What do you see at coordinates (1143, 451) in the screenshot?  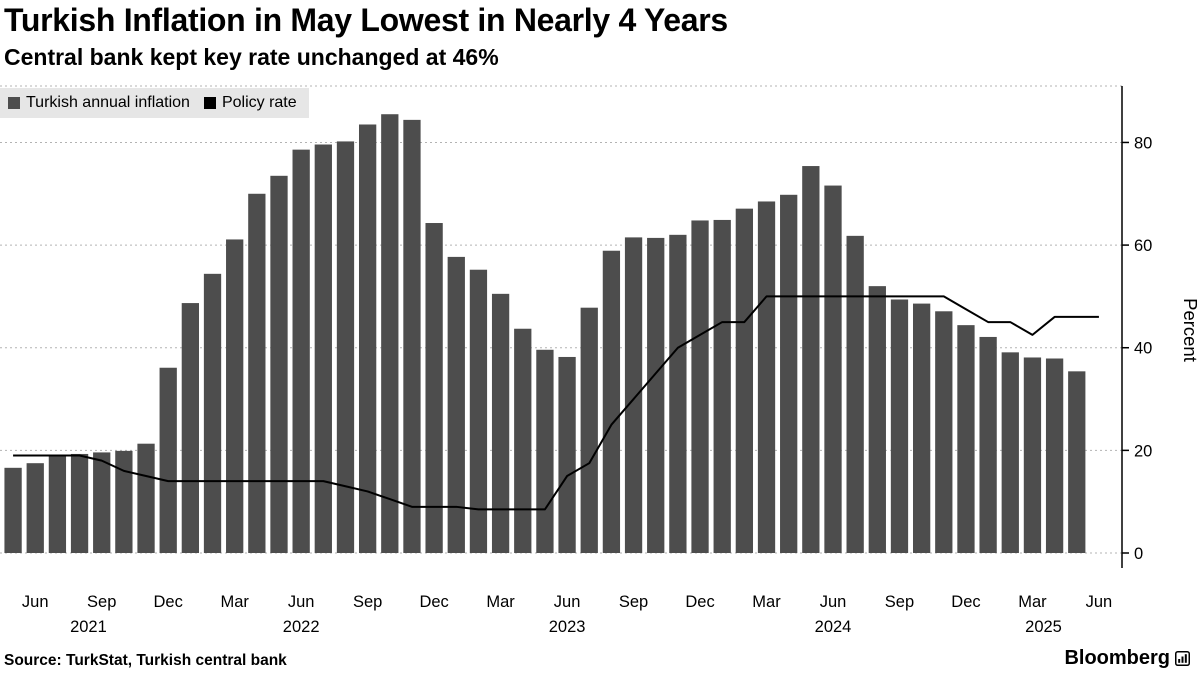 I see `y-tick-label: 20` at bounding box center [1143, 451].